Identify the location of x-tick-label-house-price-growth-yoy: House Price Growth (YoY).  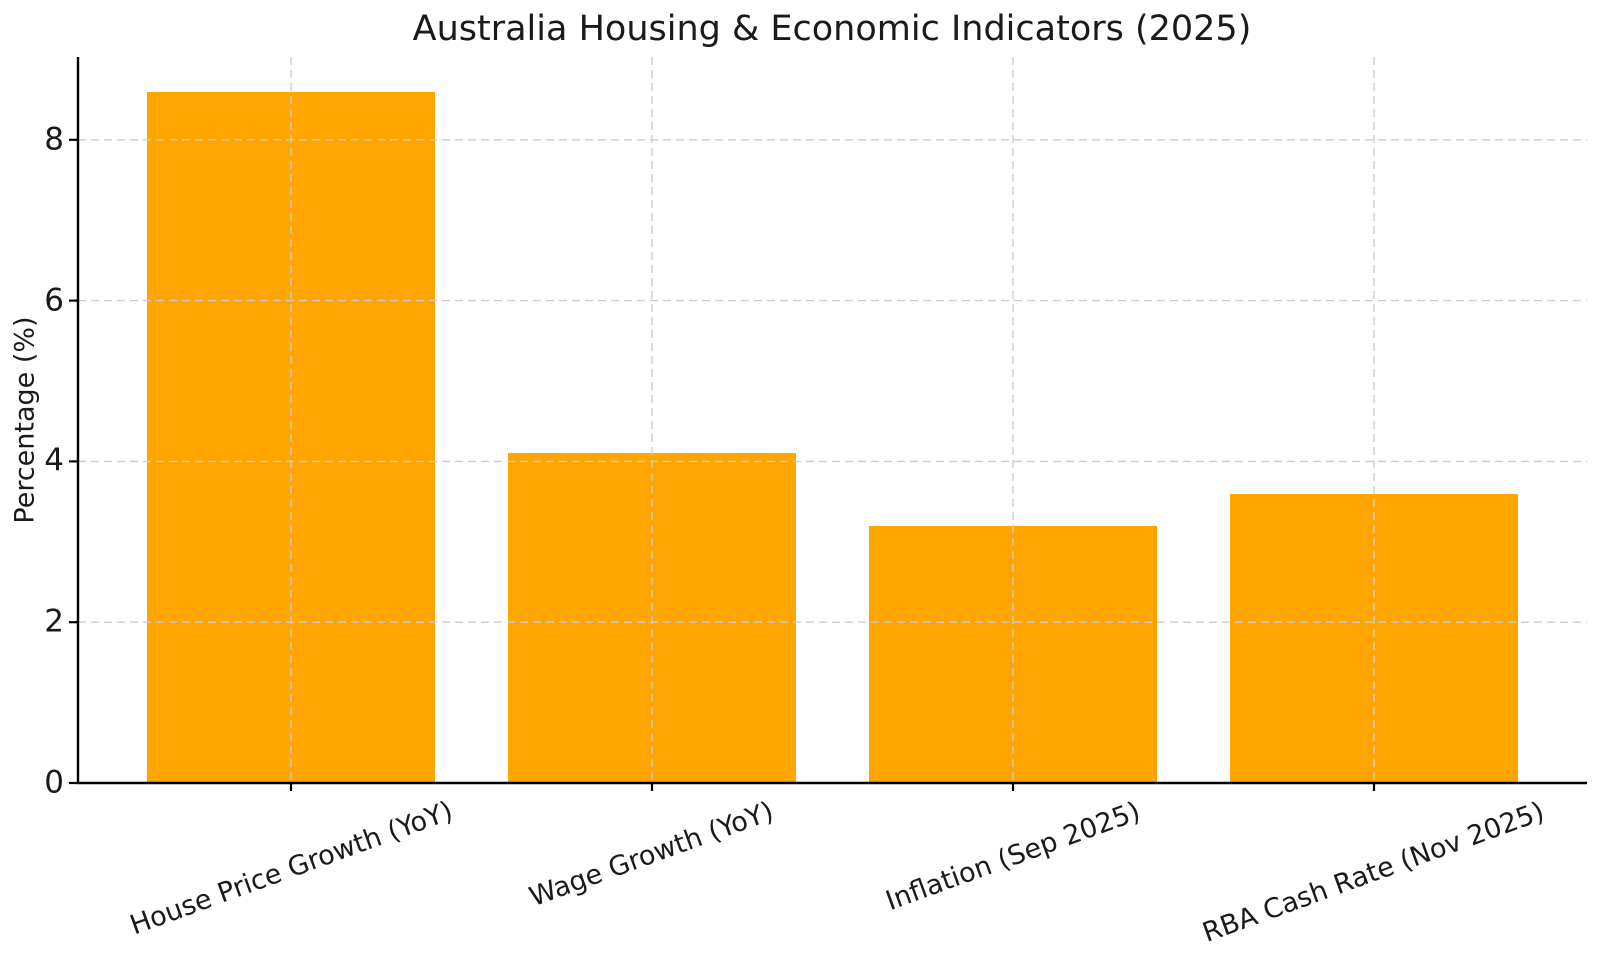
(291, 868).